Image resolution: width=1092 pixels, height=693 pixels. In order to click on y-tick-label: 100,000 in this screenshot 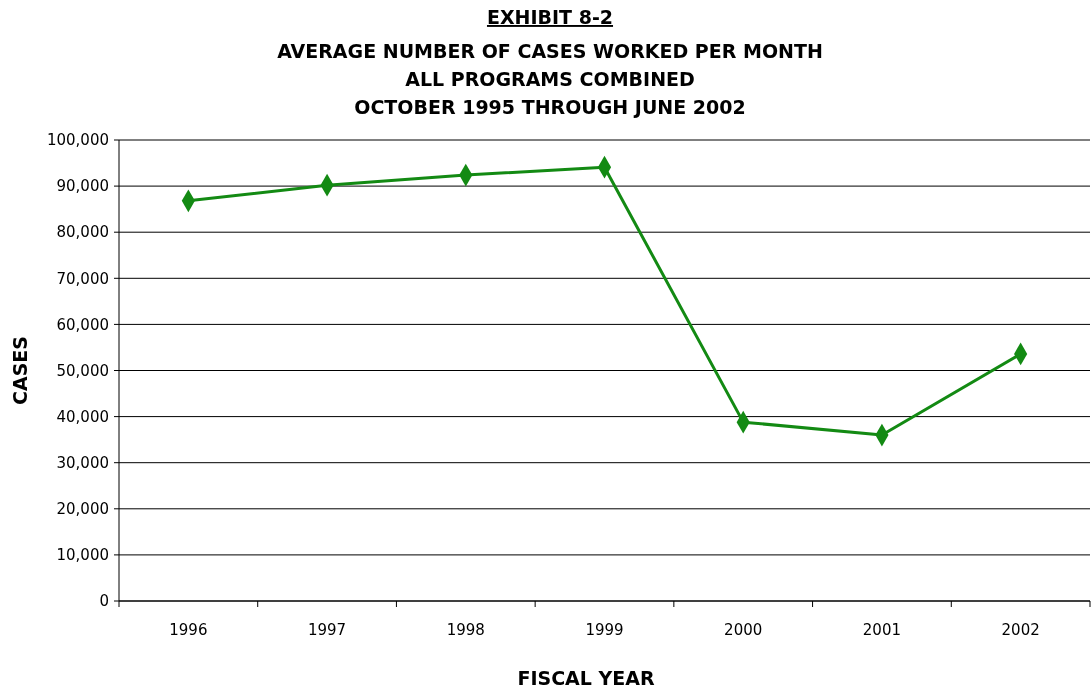, I will do `click(77, 140)`.